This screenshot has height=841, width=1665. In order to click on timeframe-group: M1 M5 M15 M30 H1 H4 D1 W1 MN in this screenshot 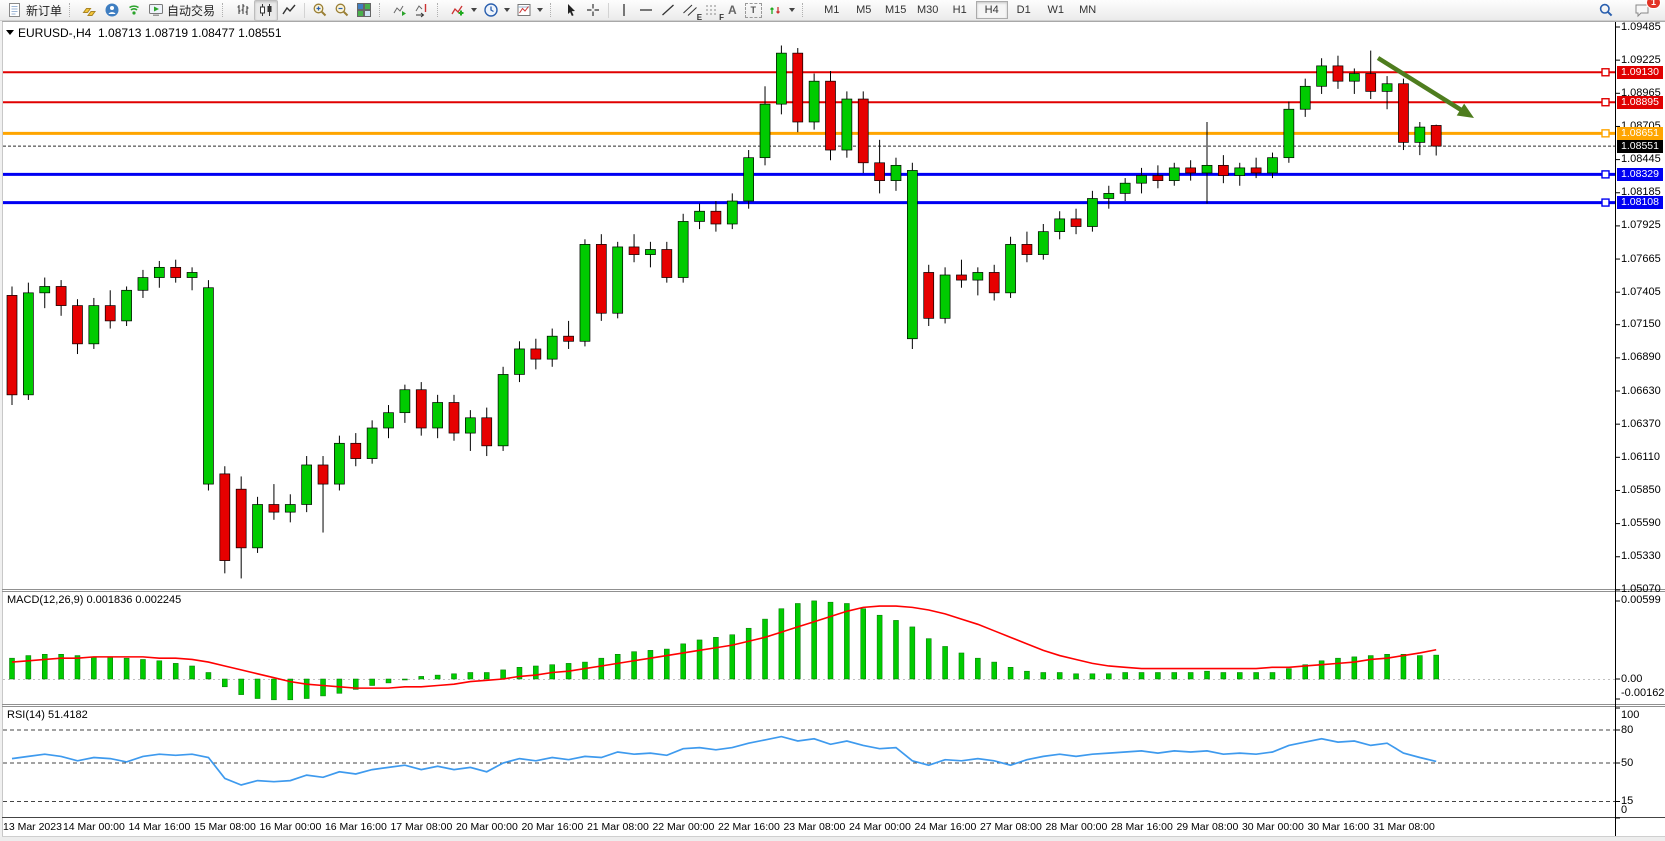, I will do `click(960, 10)`.